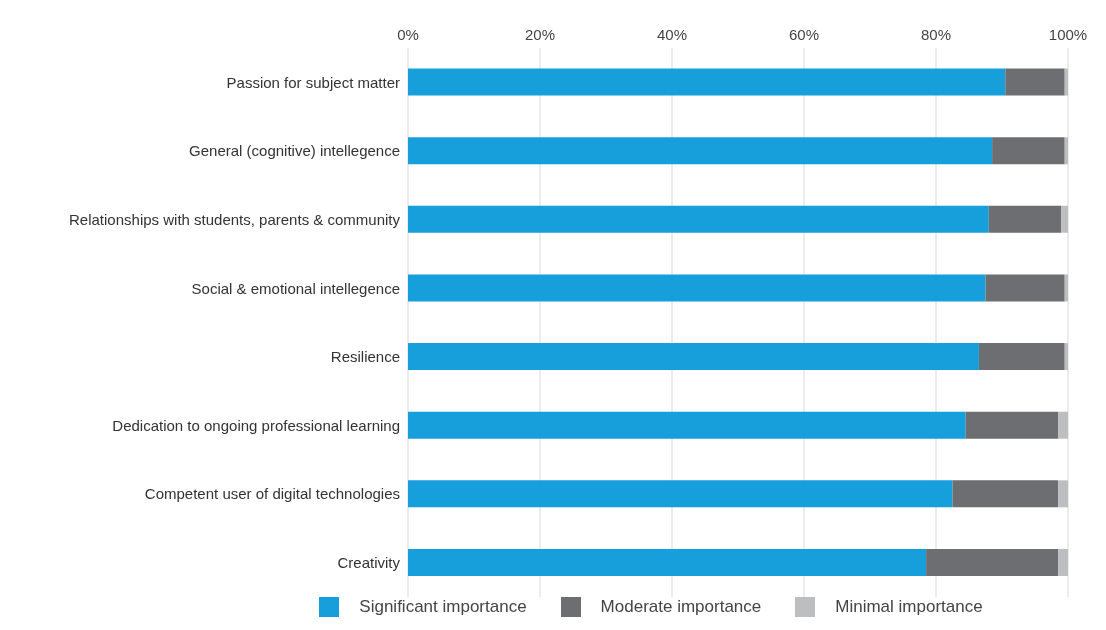 The width and height of the screenshot is (1106, 630). What do you see at coordinates (408, 34) in the screenshot?
I see `x-tick-label: 0%` at bounding box center [408, 34].